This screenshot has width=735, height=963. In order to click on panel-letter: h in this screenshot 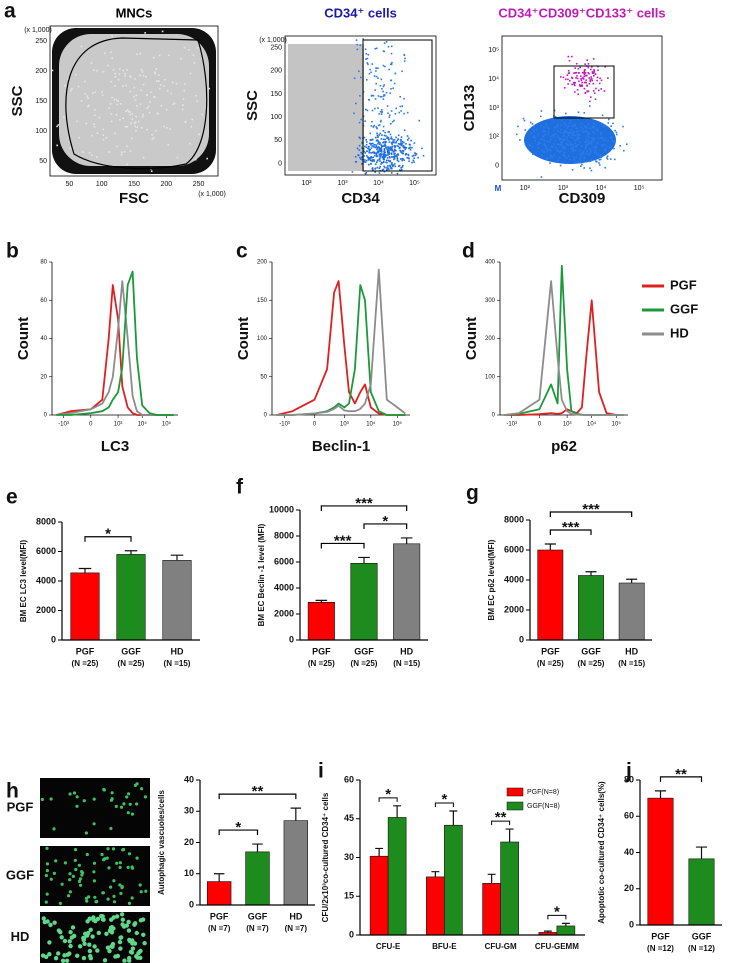, I will do `click(12, 791)`.